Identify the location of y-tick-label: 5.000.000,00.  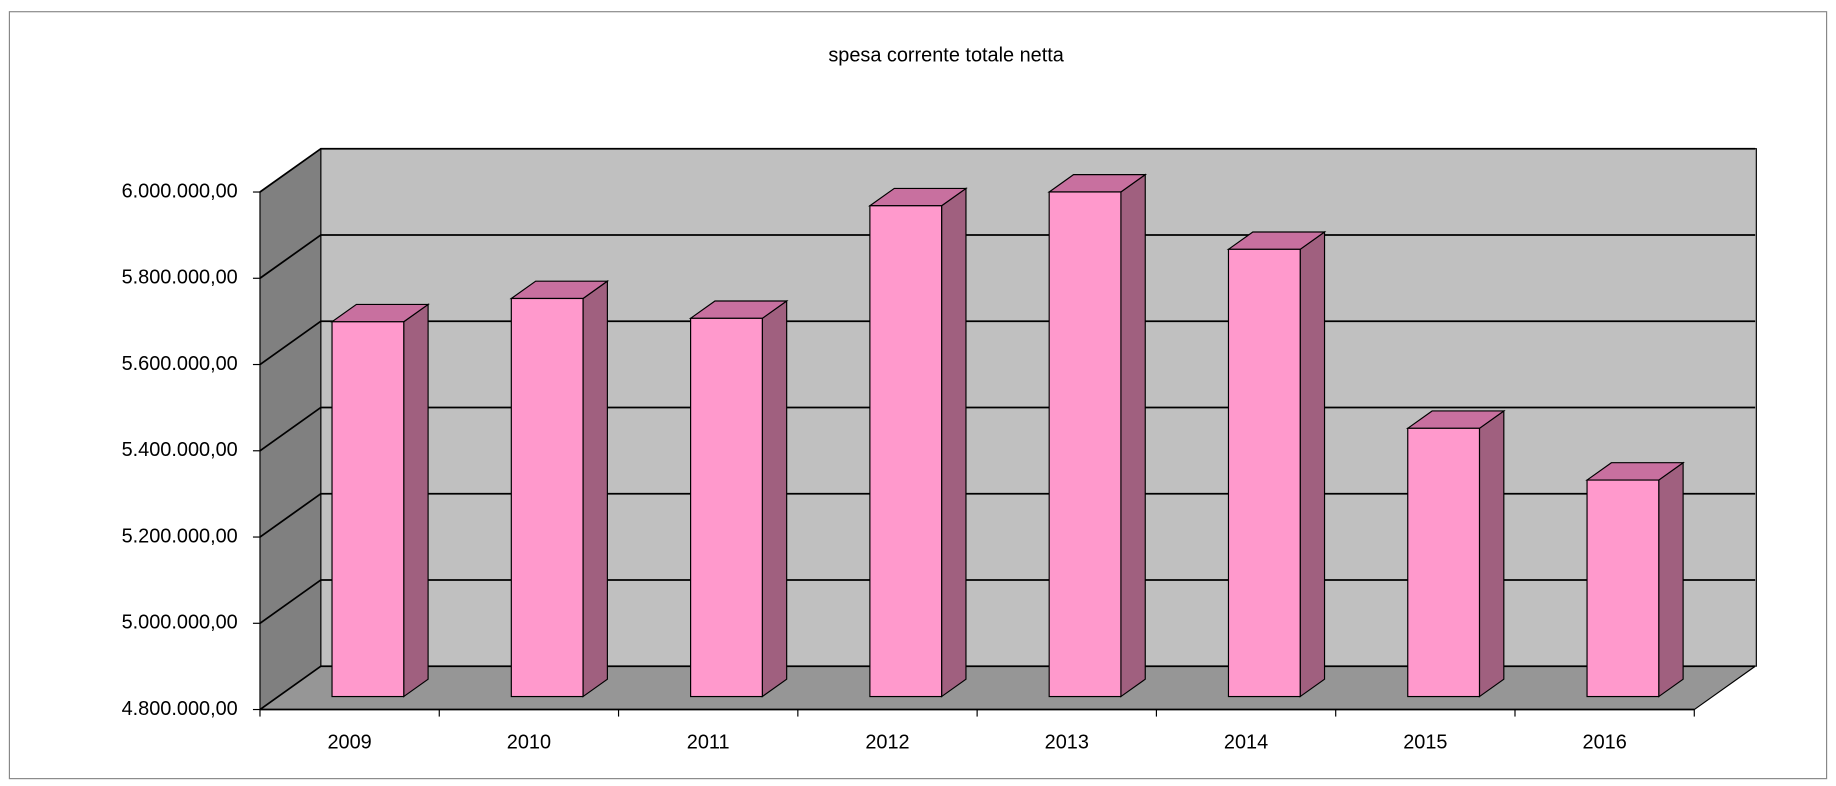
(180, 623).